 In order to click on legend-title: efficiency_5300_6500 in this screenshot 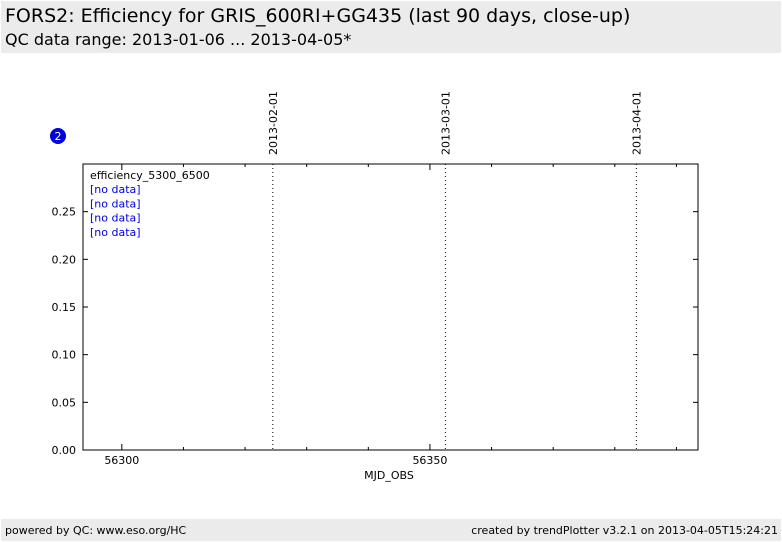, I will do `click(150, 175)`.